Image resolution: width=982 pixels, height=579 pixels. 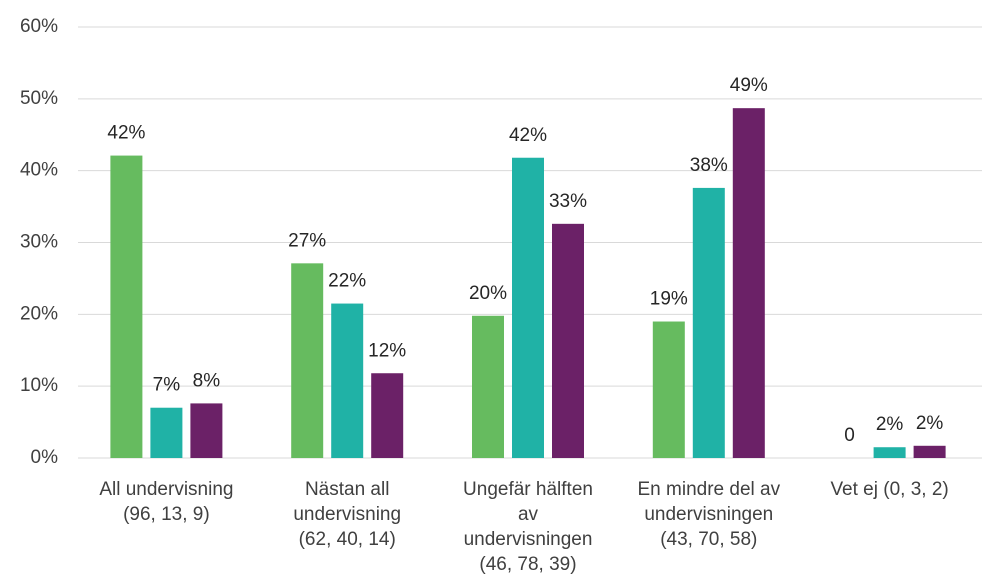 What do you see at coordinates (528, 514) in the screenshot?
I see `x-tick-label: av` at bounding box center [528, 514].